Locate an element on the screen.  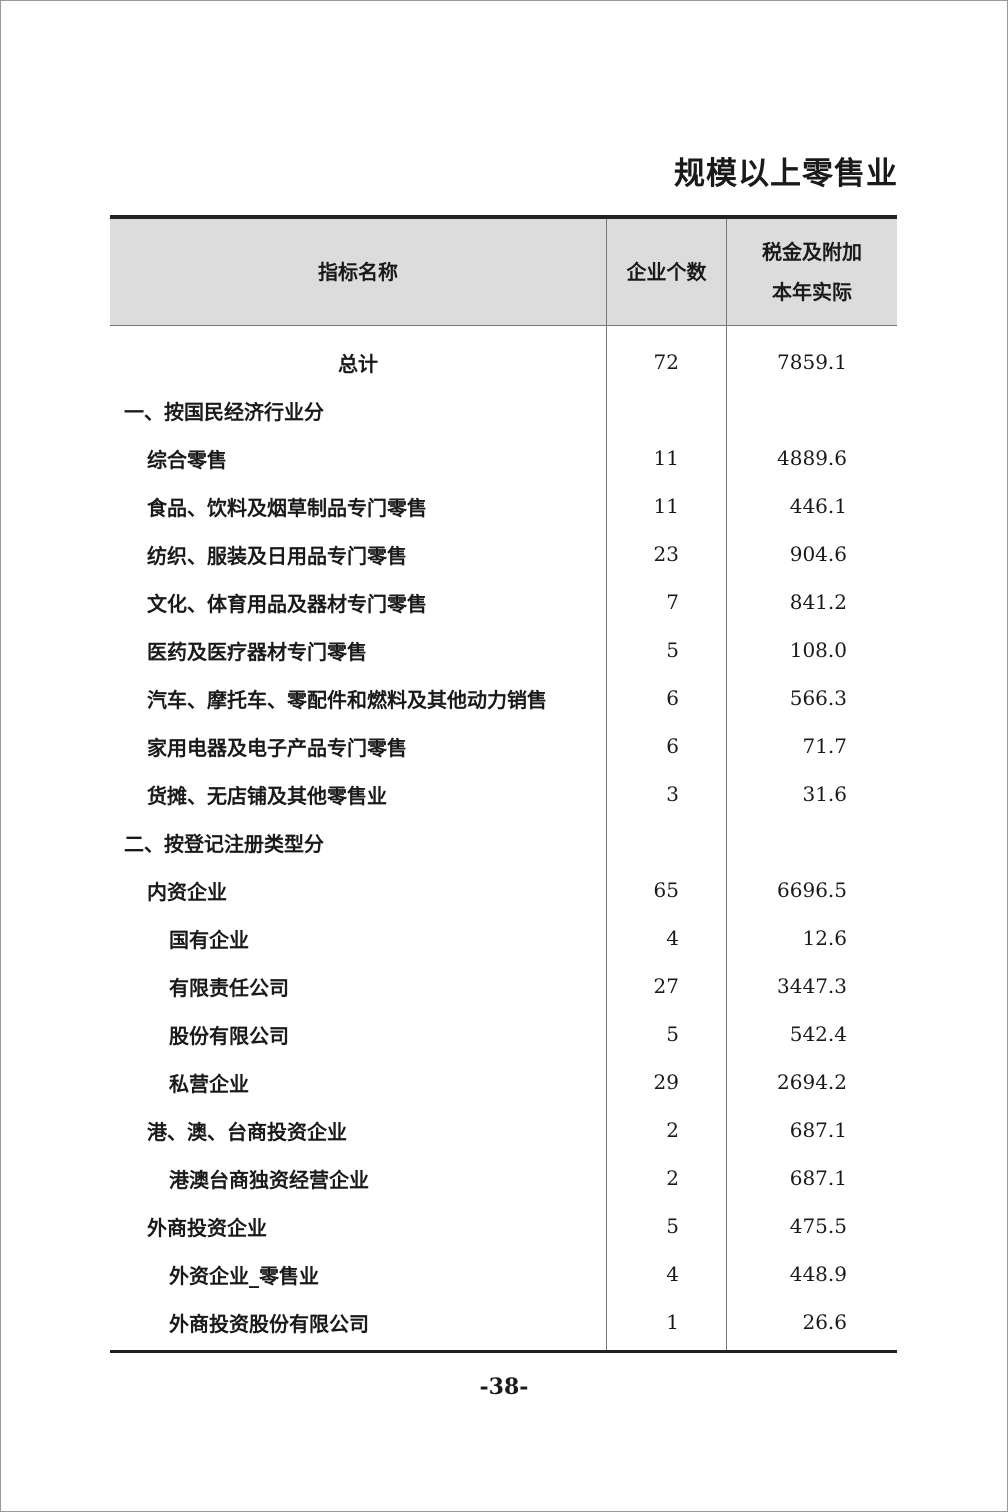
table-row: 汽车、摩托车、零配件和燃料及其他动力销售 6 566.3 is located at coordinates (503, 698).